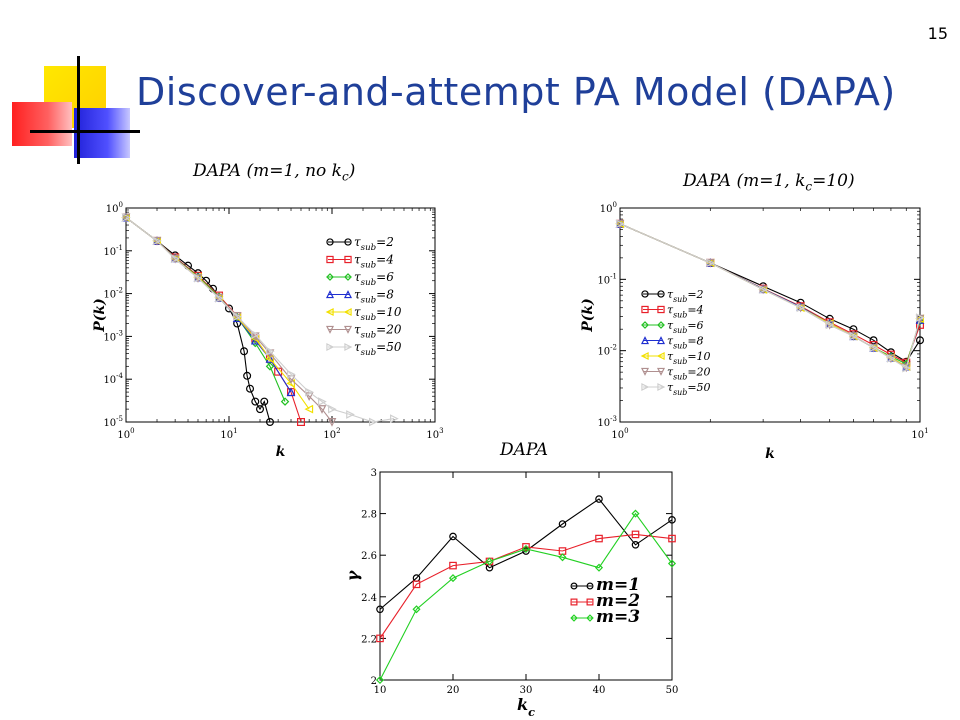 Image resolution: width=960 pixels, height=720 pixels. I want to click on corner-decoration, so click(70, 85).